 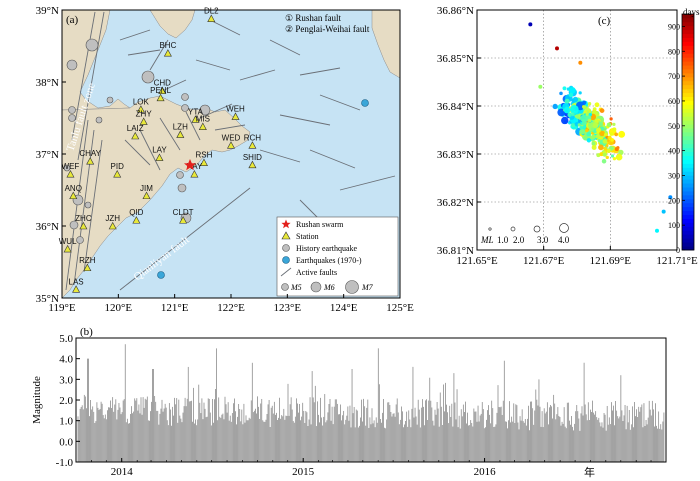 What do you see at coordinates (66, 380) in the screenshot?
I see `b-ytick-label: 3.0` at bounding box center [66, 380].